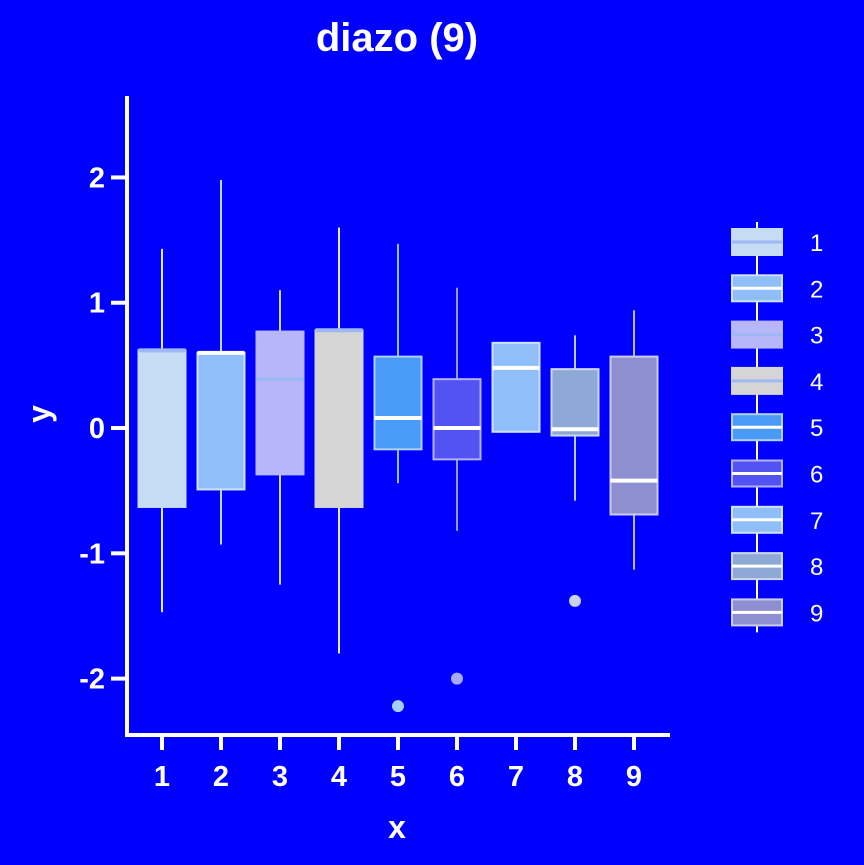 This screenshot has height=865, width=864. What do you see at coordinates (634, 777) in the screenshot?
I see `x-tick-label: 9` at bounding box center [634, 777].